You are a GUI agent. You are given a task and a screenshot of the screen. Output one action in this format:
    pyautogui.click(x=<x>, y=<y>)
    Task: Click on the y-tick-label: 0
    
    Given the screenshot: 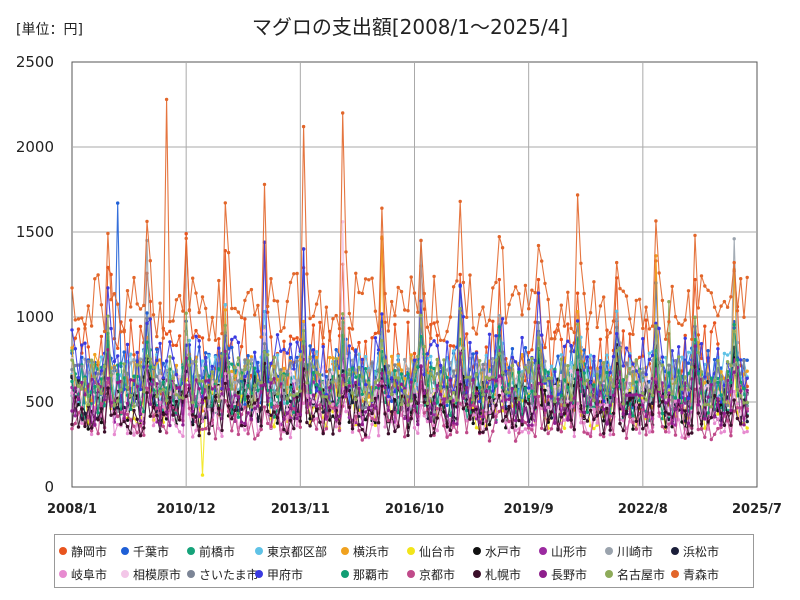 What is the action you would take?
    pyautogui.click(x=49, y=487)
    